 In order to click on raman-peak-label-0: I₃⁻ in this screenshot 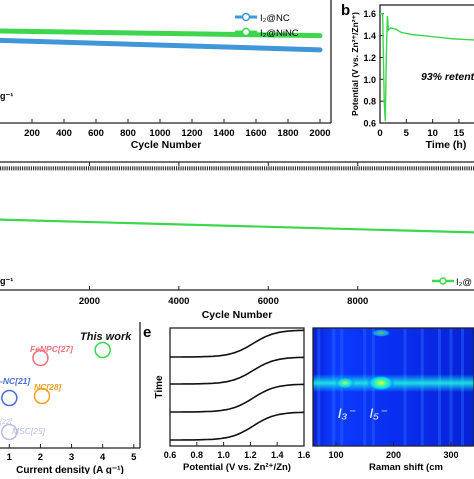, I will do `click(347, 413)`.